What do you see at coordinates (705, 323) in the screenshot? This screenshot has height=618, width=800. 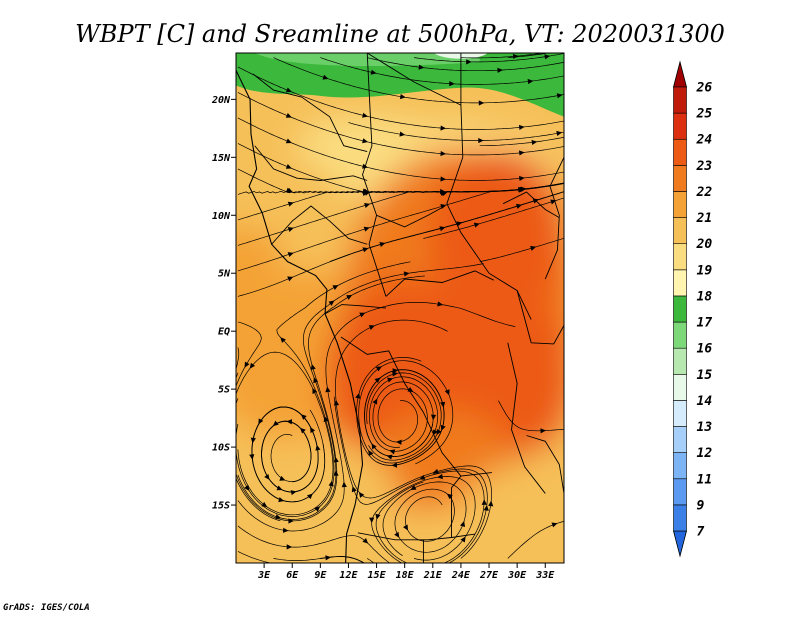 I see `colorbar-label: 17` at bounding box center [705, 323].